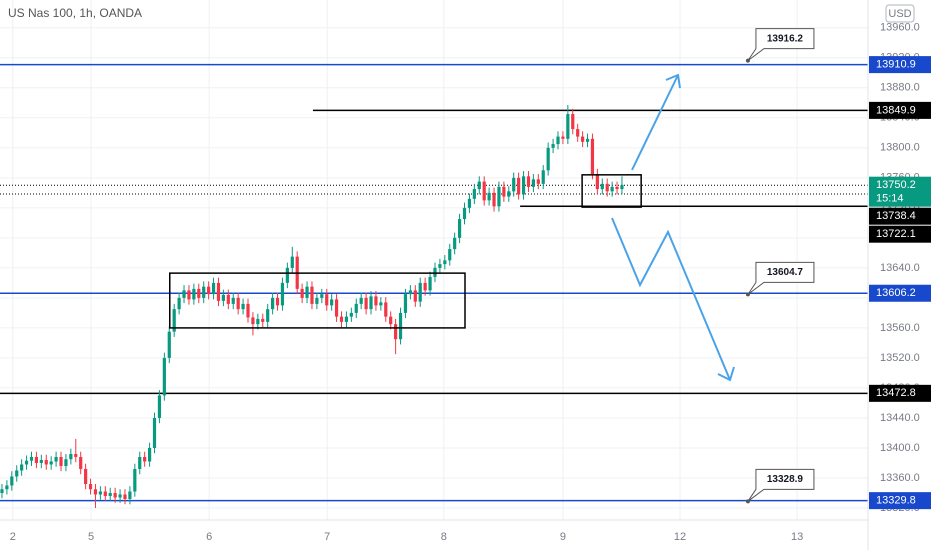  Describe the element at coordinates (563, 537) in the screenshot. I see `x-tick-label: 9` at that location.